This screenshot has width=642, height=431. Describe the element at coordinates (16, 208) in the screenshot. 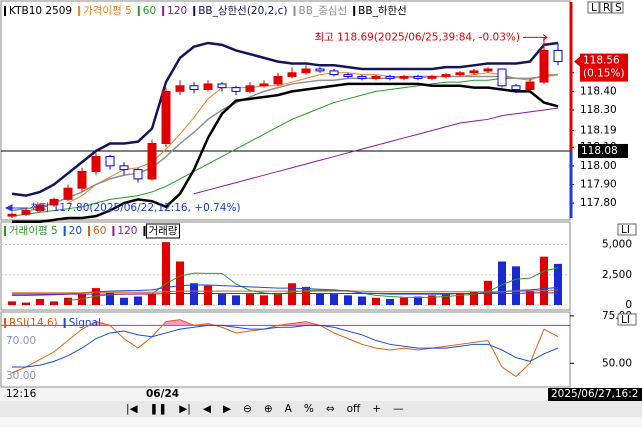

I see `min-arrow` at that location.